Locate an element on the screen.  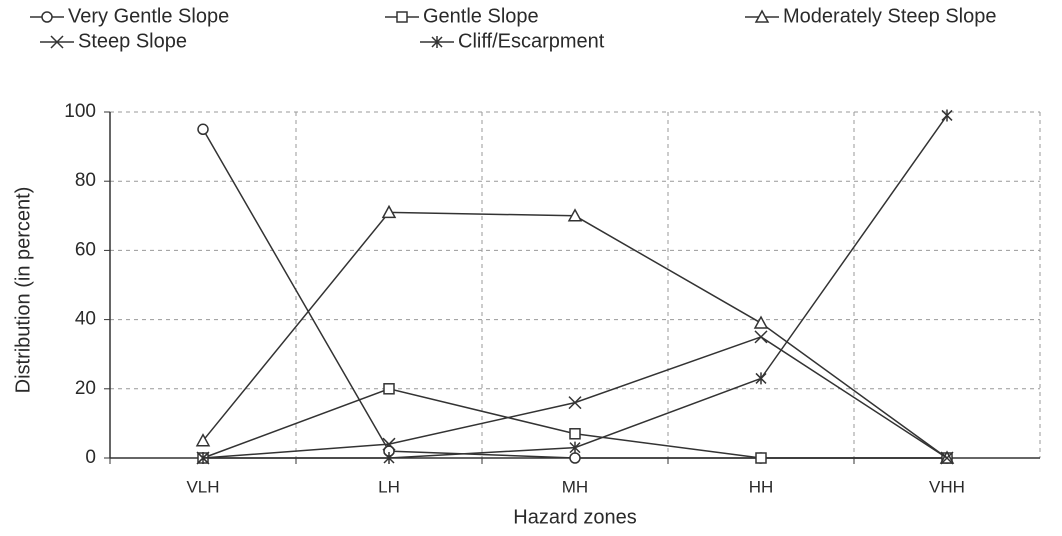
legend-label: Cliff/Escarpment is located at coordinates (531, 41).